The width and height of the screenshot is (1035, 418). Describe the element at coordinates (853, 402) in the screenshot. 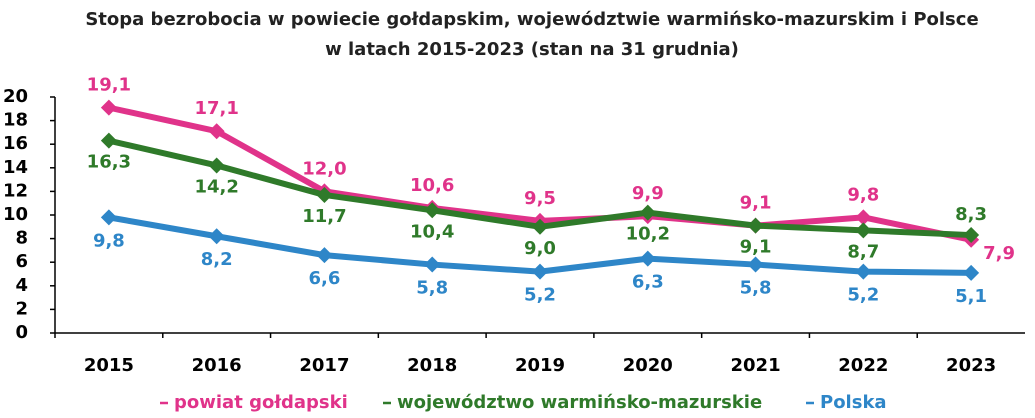

I see `legend-label: Polska` at that location.